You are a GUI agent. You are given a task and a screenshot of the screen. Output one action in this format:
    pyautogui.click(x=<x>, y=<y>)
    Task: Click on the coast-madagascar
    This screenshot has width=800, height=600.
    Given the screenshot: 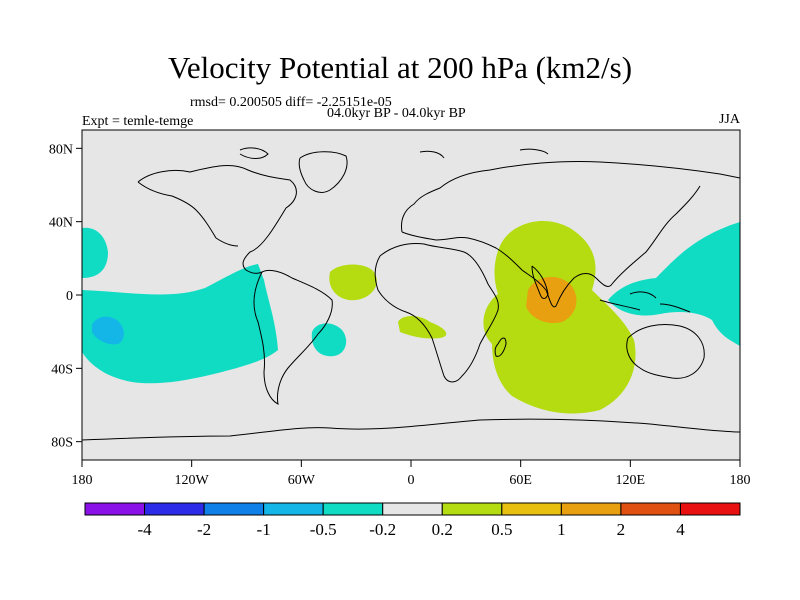 What is the action you would take?
    pyautogui.click(x=500, y=347)
    